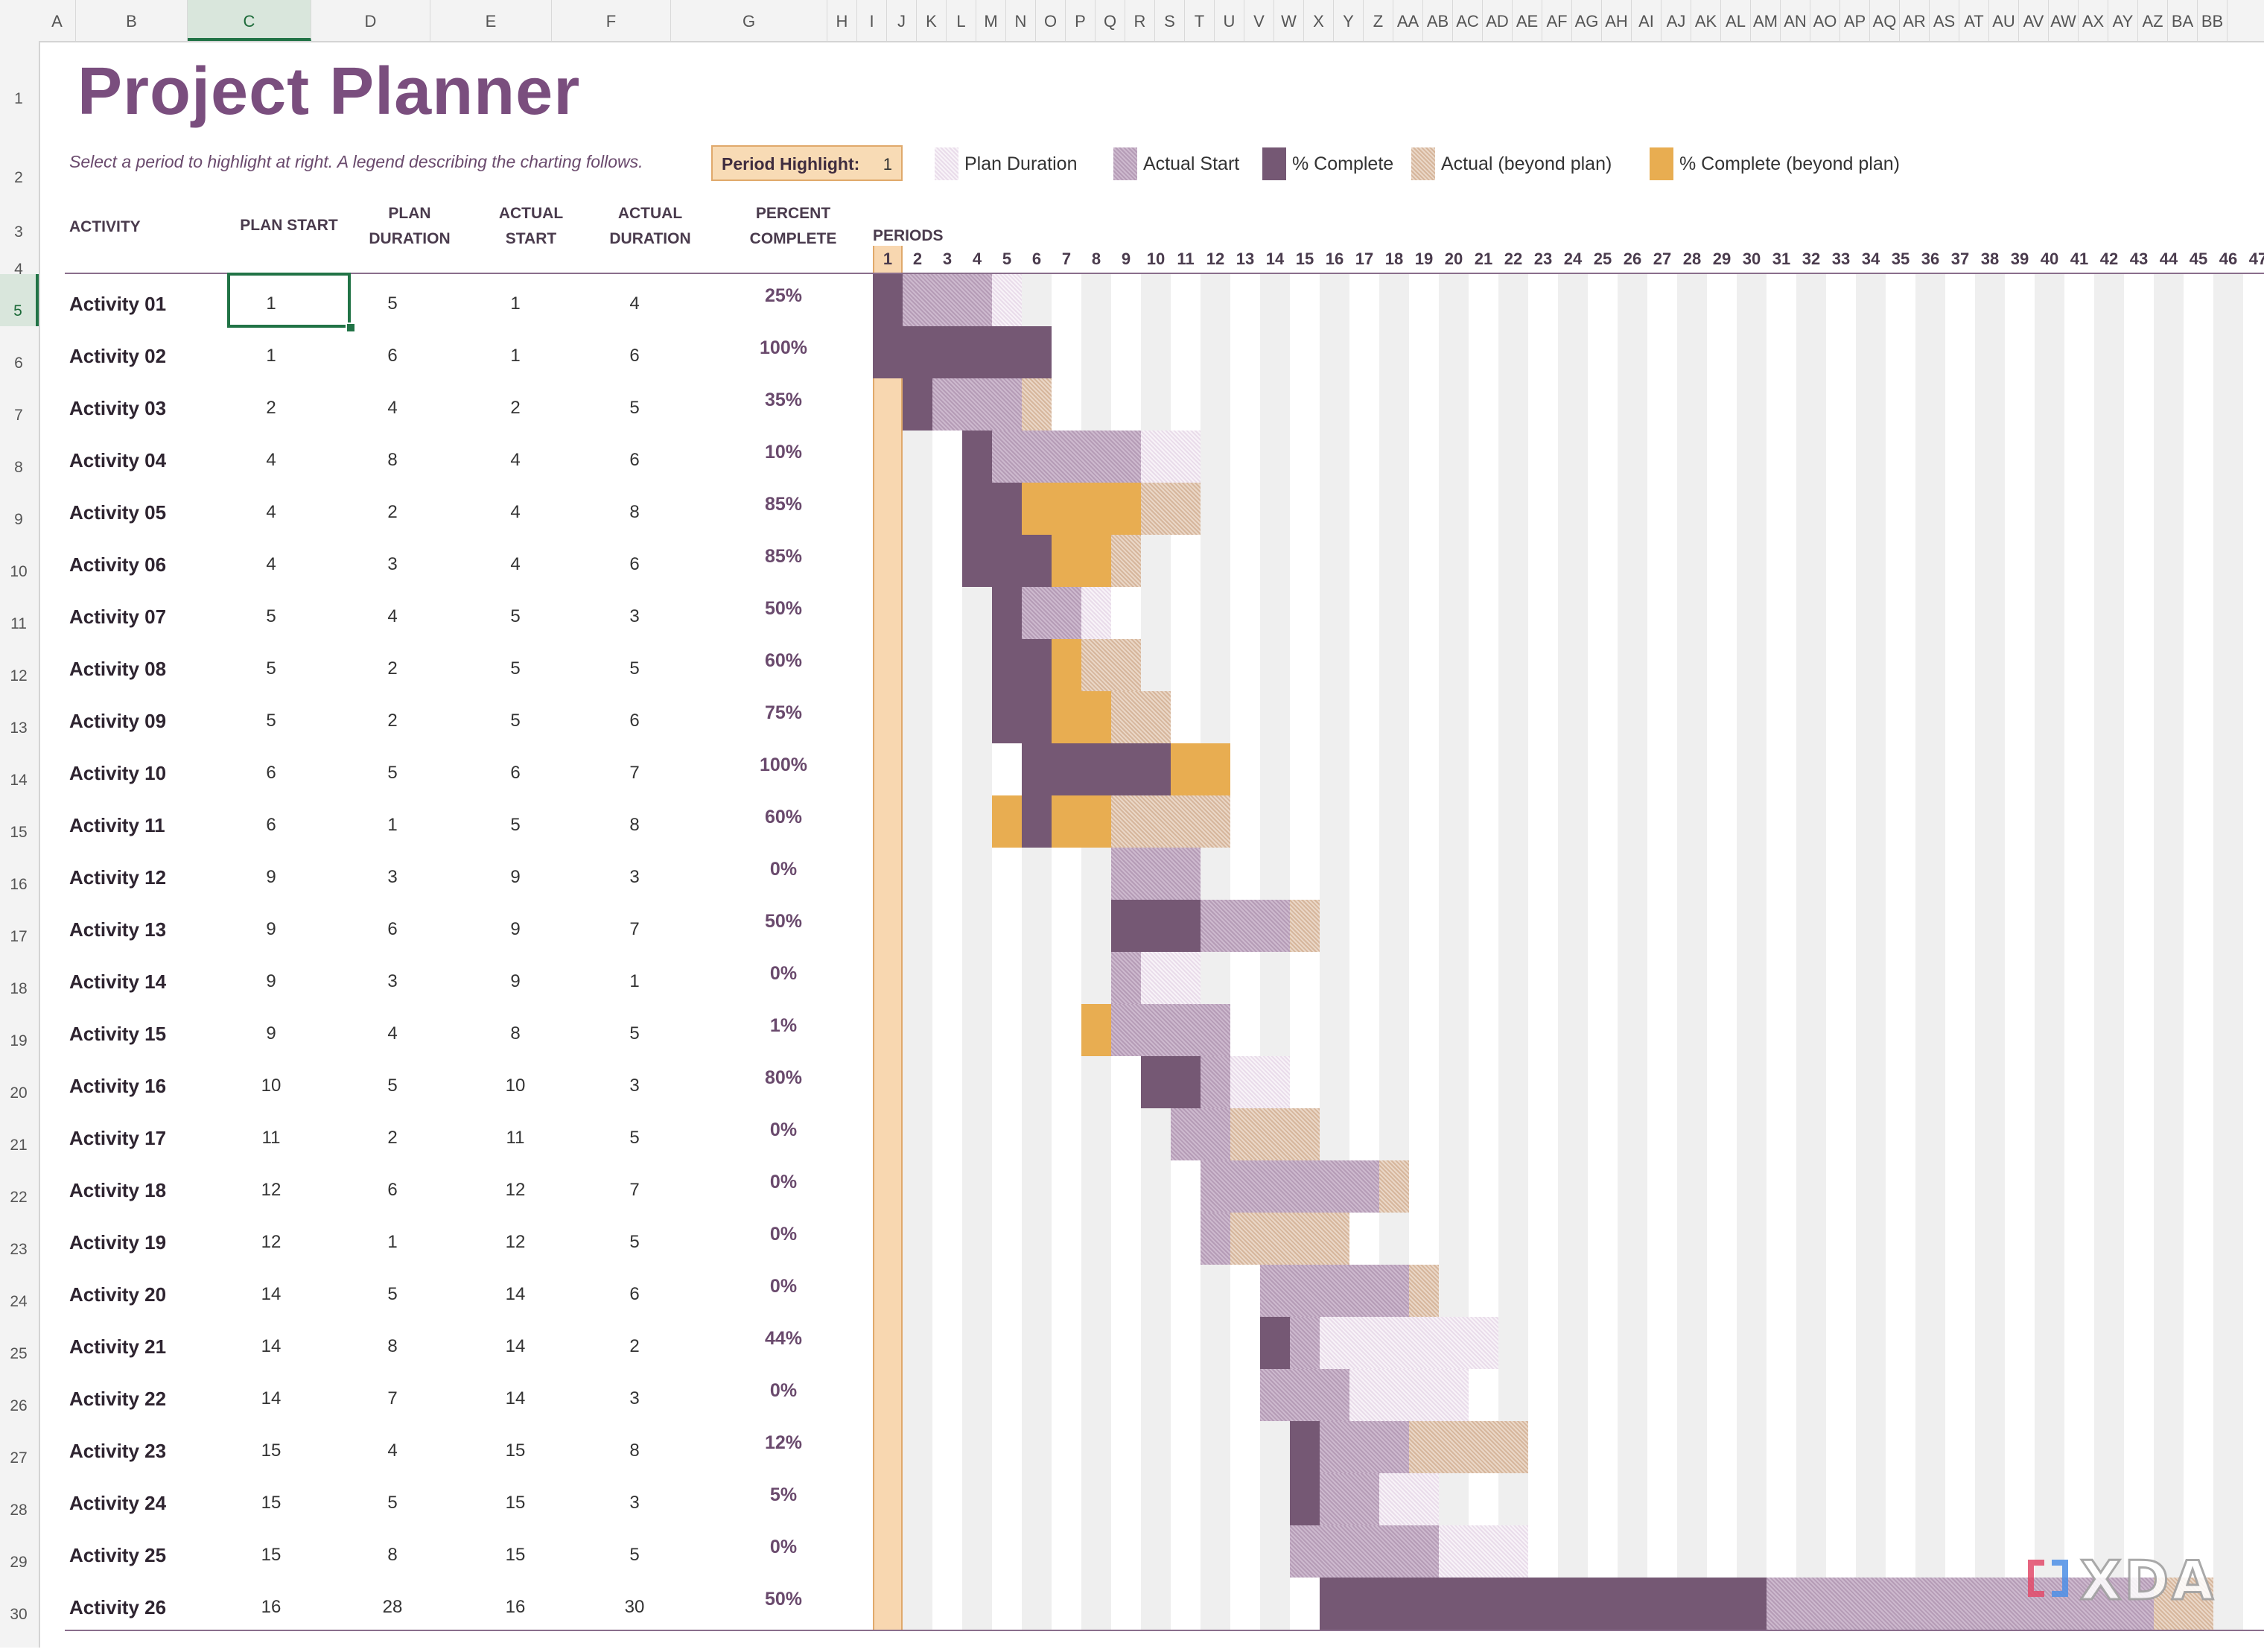 The image size is (2264, 1652). I want to click on row-header-24: 24, so click(19, 1301).